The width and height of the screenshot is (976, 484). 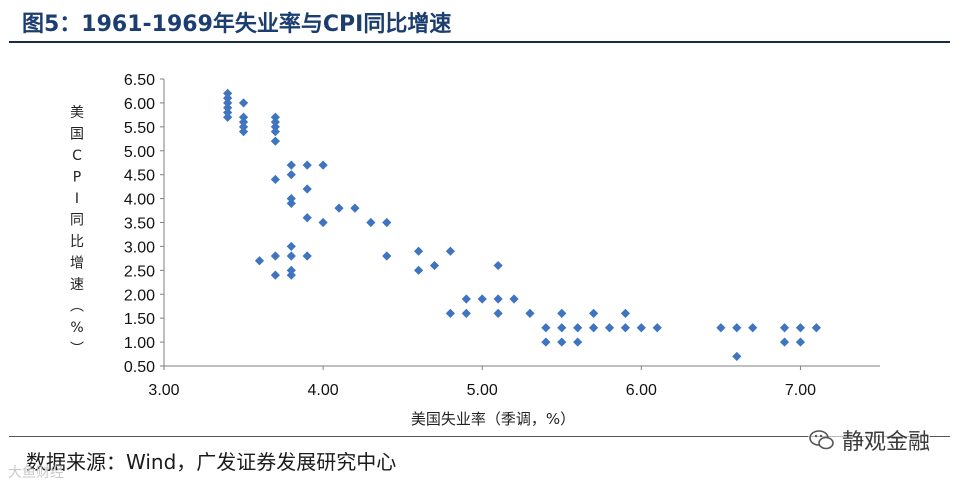 What do you see at coordinates (139, 343) in the screenshot?
I see `y-tick-label: 1.00` at bounding box center [139, 343].